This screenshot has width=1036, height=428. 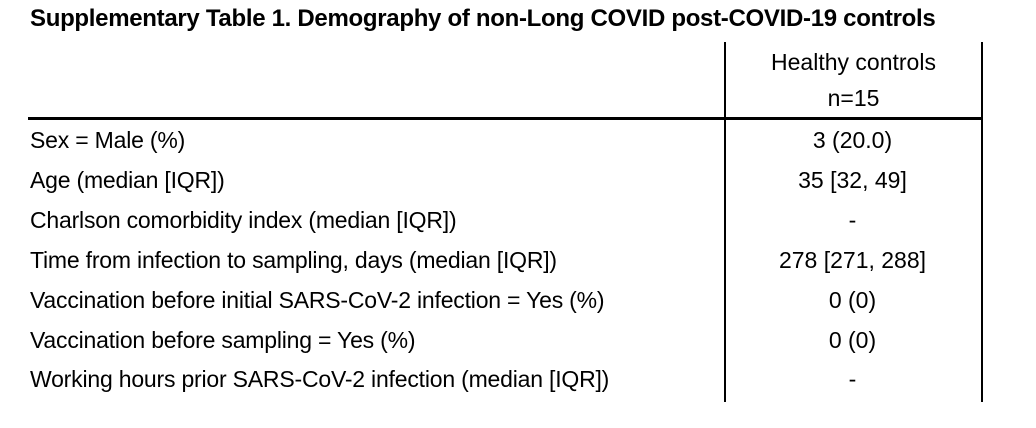 I want to click on row-label: Sex = Male (%), so click(x=108, y=140).